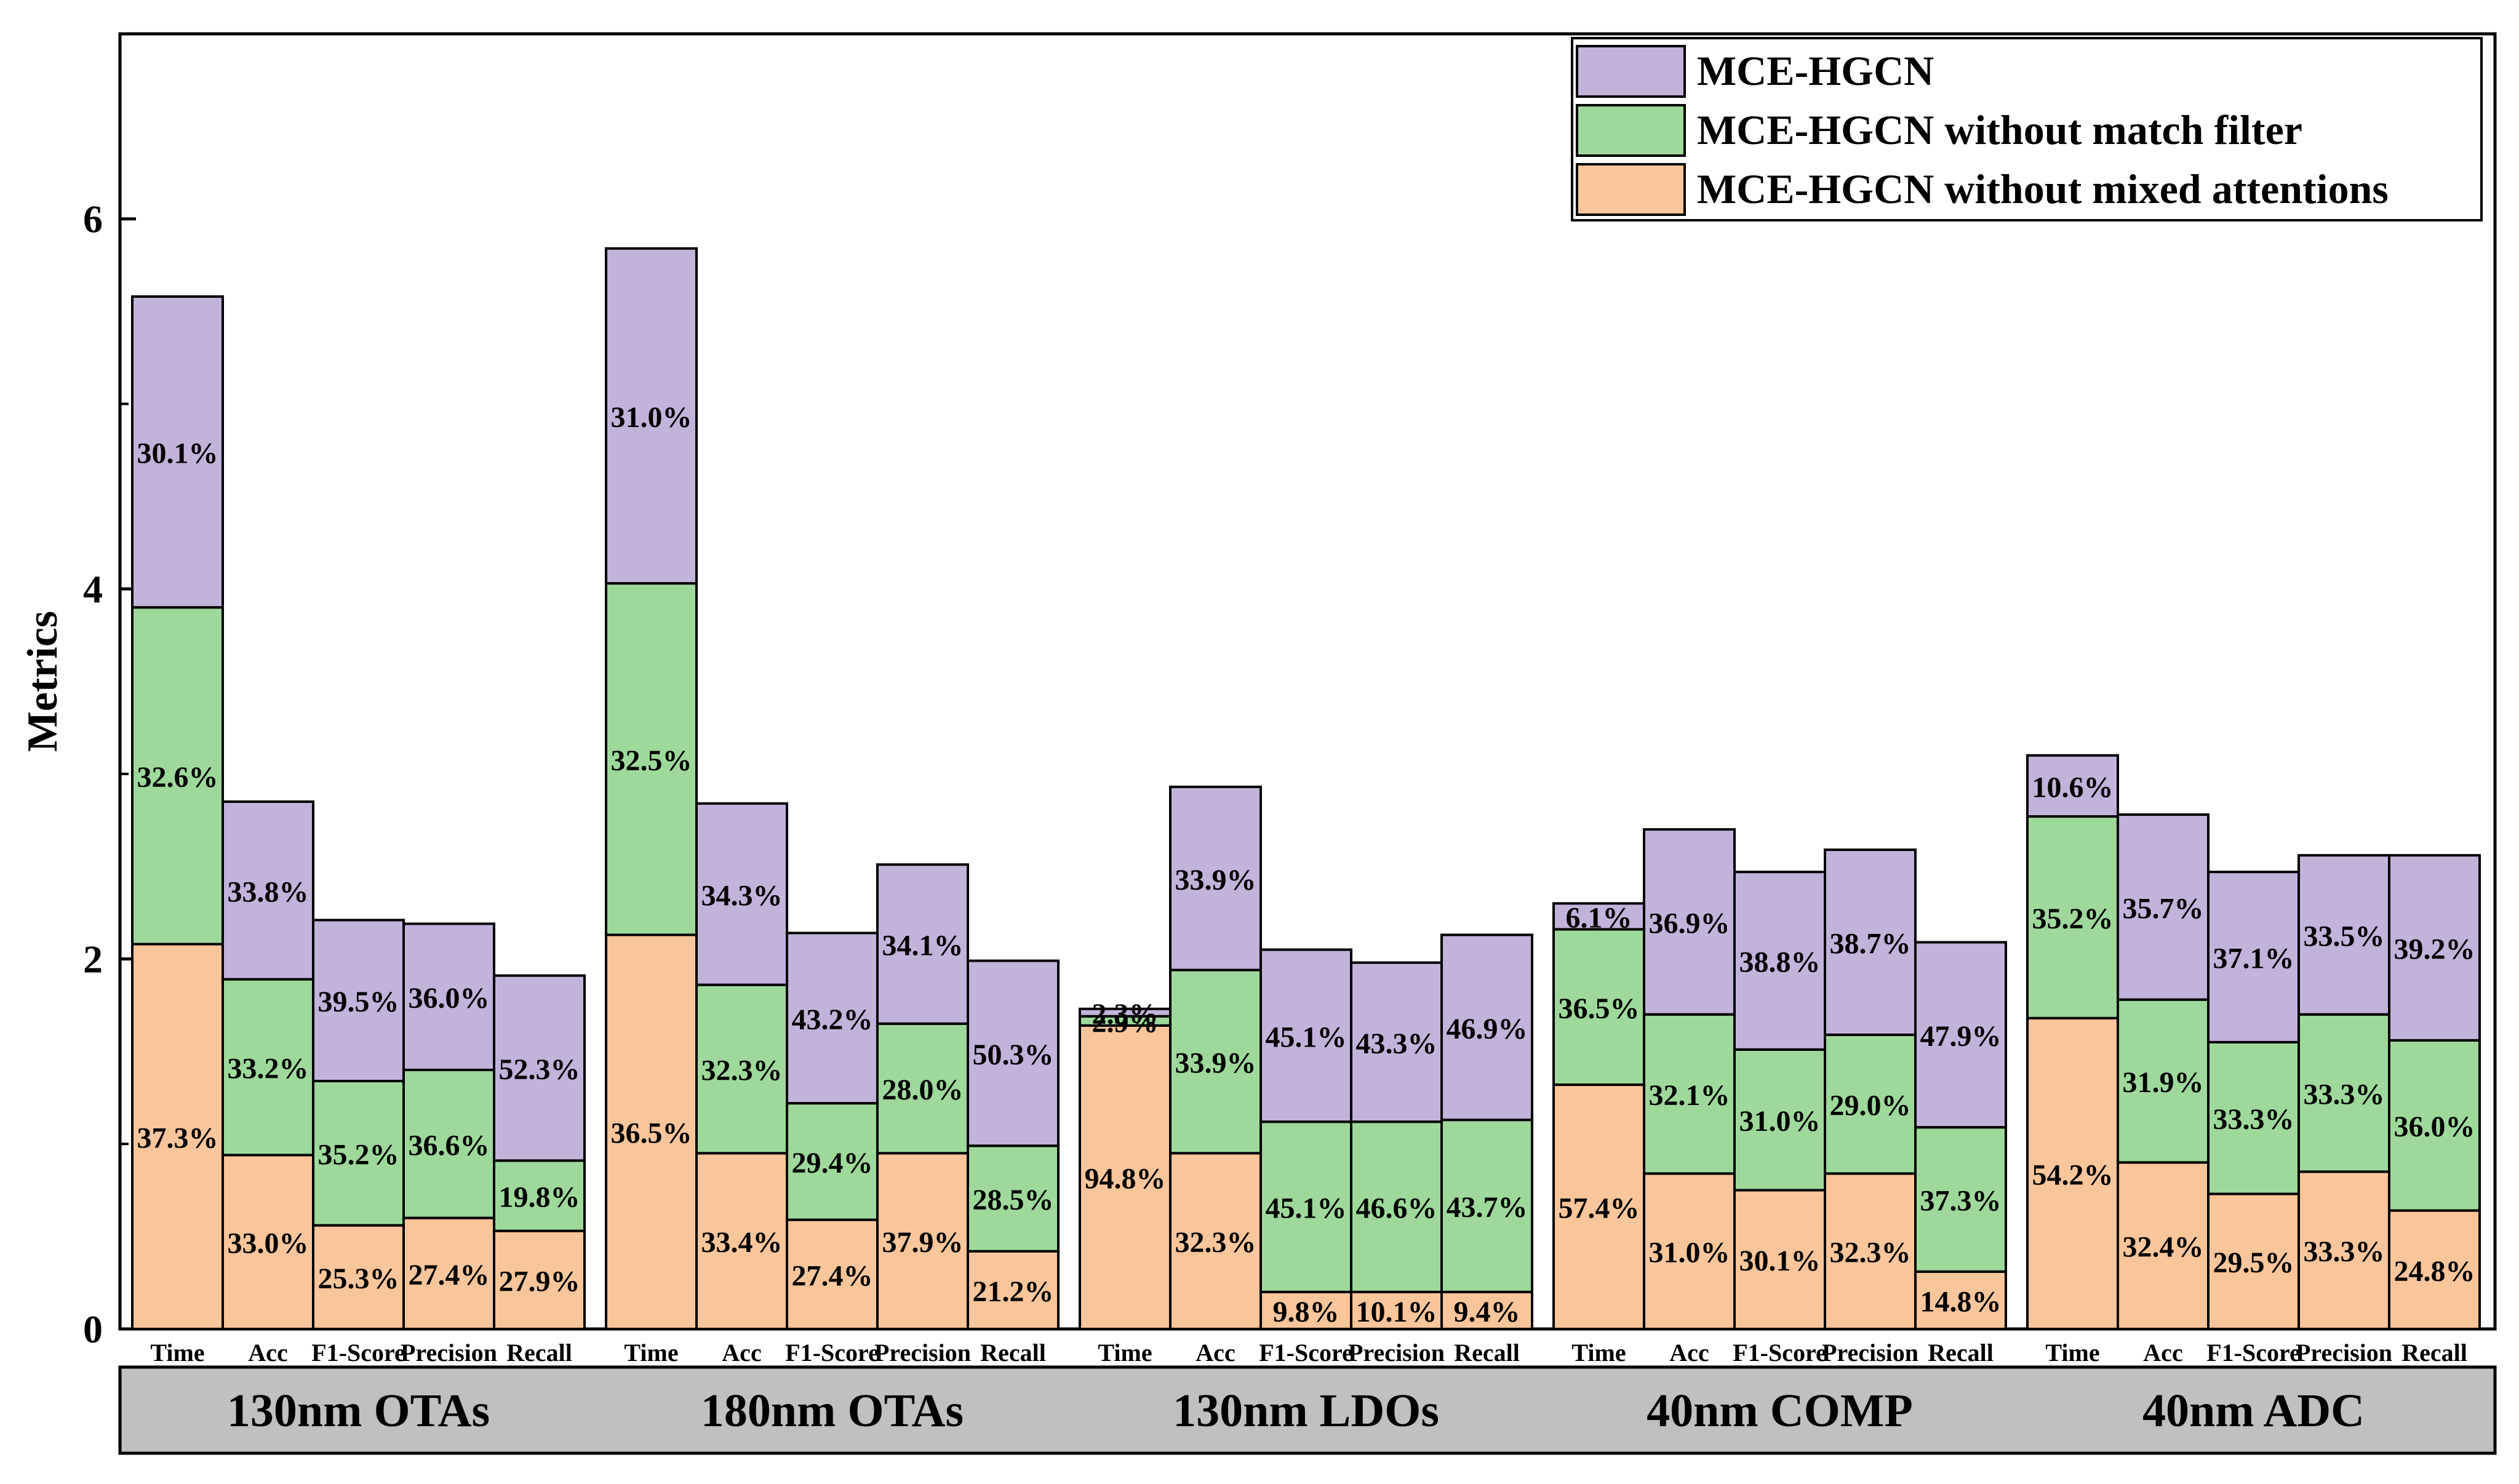  Describe the element at coordinates (1125, 1014) in the screenshot. I see `data-label: 2.3%` at that location.